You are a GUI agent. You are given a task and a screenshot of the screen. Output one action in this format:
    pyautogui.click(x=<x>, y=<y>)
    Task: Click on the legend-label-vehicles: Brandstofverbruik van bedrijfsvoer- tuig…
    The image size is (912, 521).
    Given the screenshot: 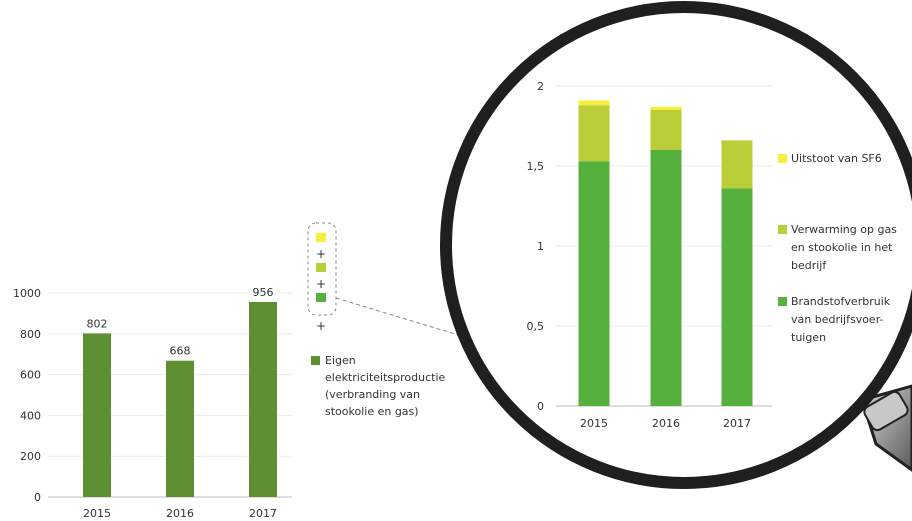 What is the action you would take?
    pyautogui.click(x=842, y=319)
    